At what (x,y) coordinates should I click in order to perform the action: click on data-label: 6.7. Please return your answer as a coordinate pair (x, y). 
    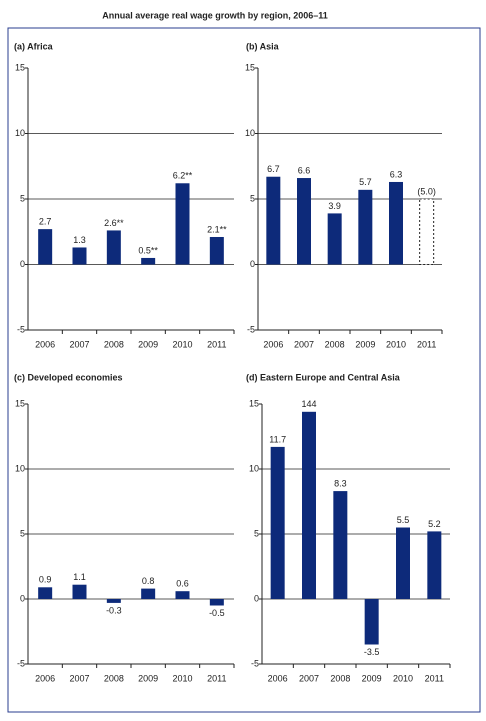
    Looking at the image, I should click on (273, 169).